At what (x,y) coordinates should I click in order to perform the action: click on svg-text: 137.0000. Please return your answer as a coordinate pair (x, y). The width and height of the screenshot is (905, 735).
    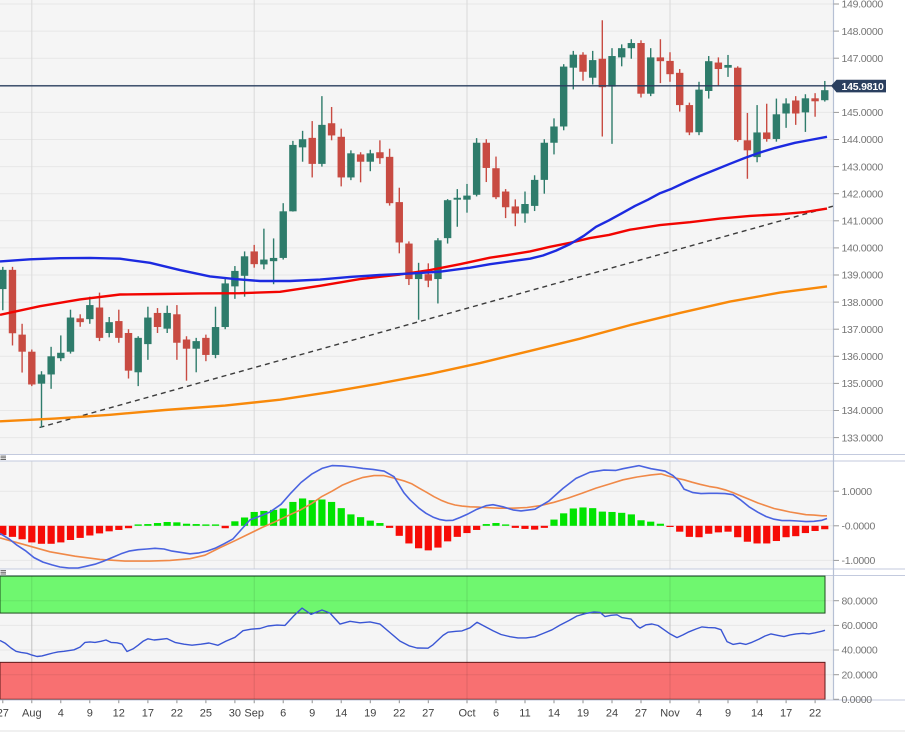
    Looking at the image, I should click on (863, 330).